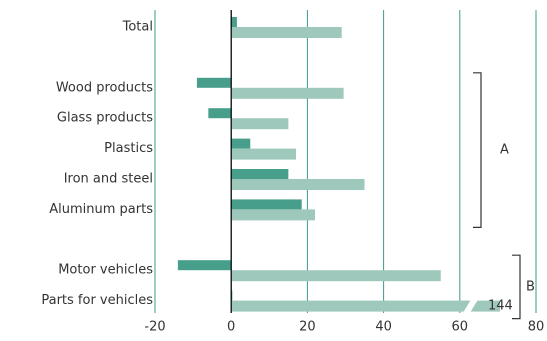  Describe the element at coordinates (105, 270) in the screenshot. I see `category-label: Motor vehicles` at that location.